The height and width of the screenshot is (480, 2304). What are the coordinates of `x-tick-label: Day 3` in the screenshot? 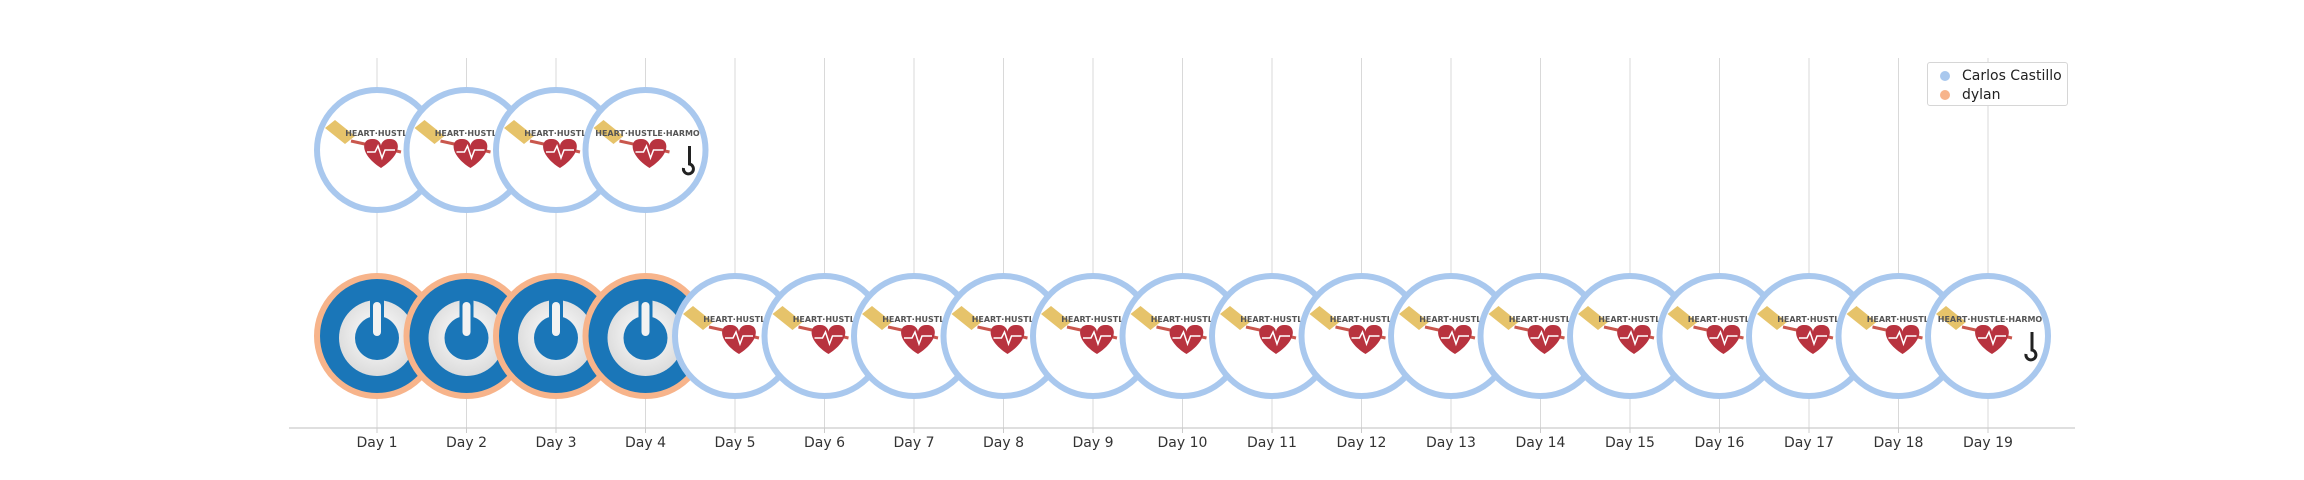 It's located at (555, 443).